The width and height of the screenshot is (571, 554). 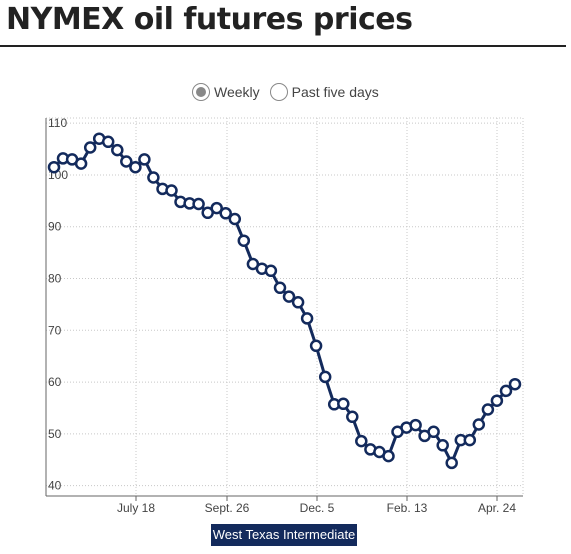 What do you see at coordinates (57, 123) in the screenshot?
I see `y-tick-label-110: 110` at bounding box center [57, 123].